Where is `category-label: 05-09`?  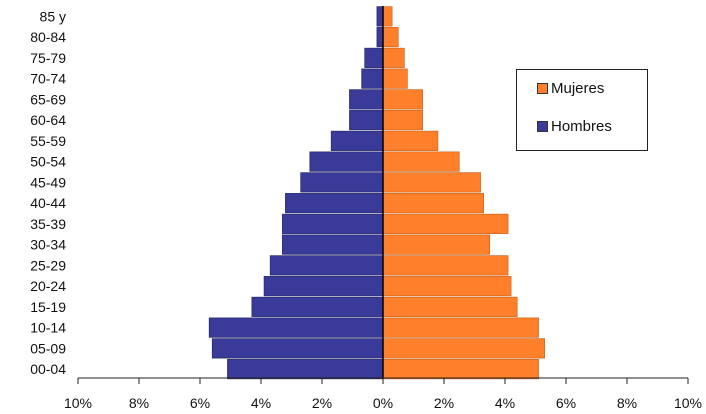
category-label: 05-09 is located at coordinates (48, 348).